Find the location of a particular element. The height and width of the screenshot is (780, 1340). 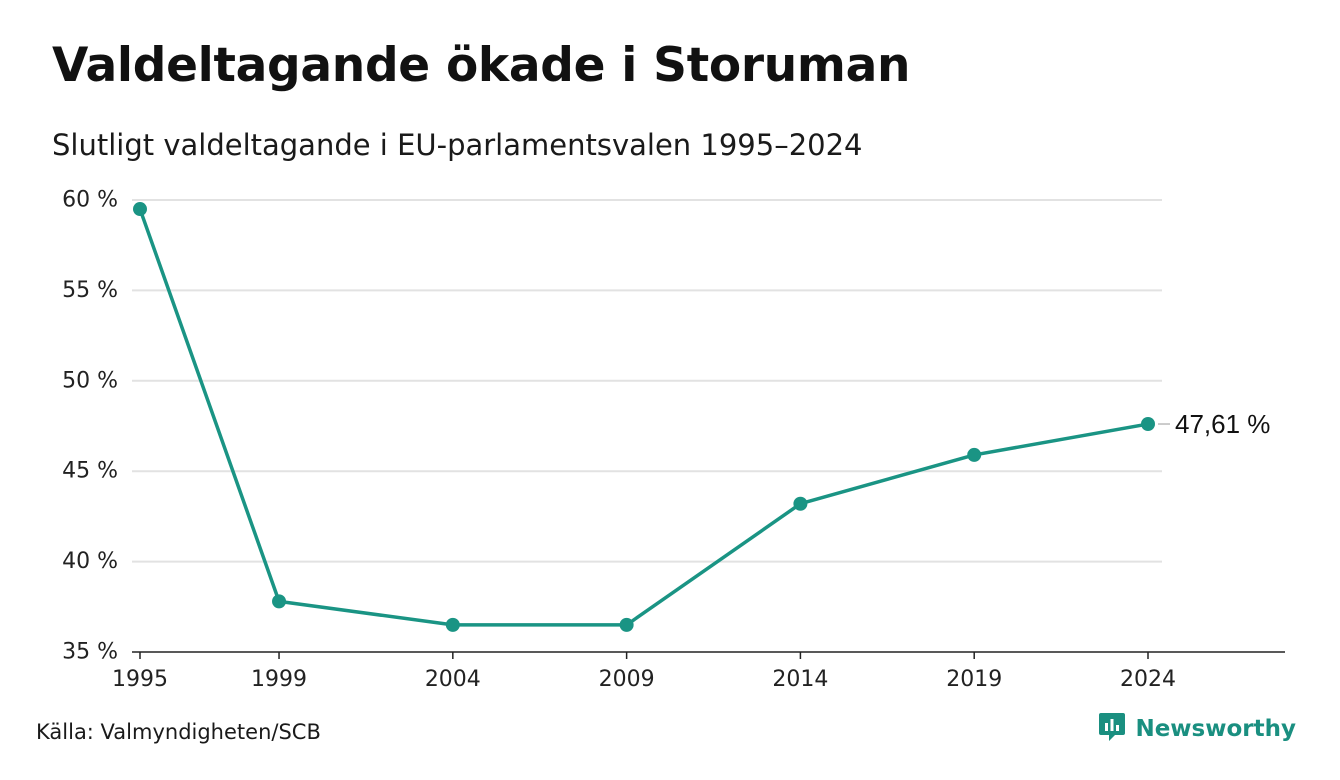

end-value-label: 47,61 % is located at coordinates (1222, 424).